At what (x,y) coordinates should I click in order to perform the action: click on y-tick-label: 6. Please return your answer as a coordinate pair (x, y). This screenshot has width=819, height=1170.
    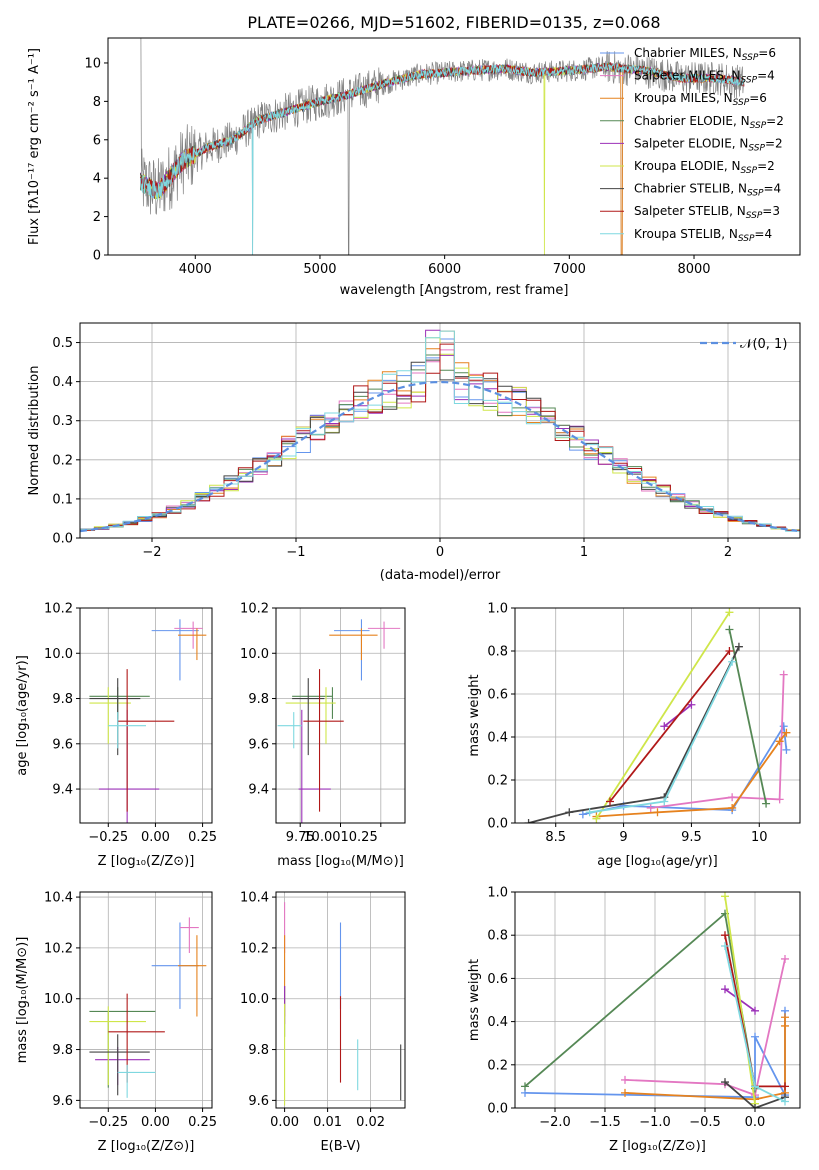
    Looking at the image, I should click on (97, 140).